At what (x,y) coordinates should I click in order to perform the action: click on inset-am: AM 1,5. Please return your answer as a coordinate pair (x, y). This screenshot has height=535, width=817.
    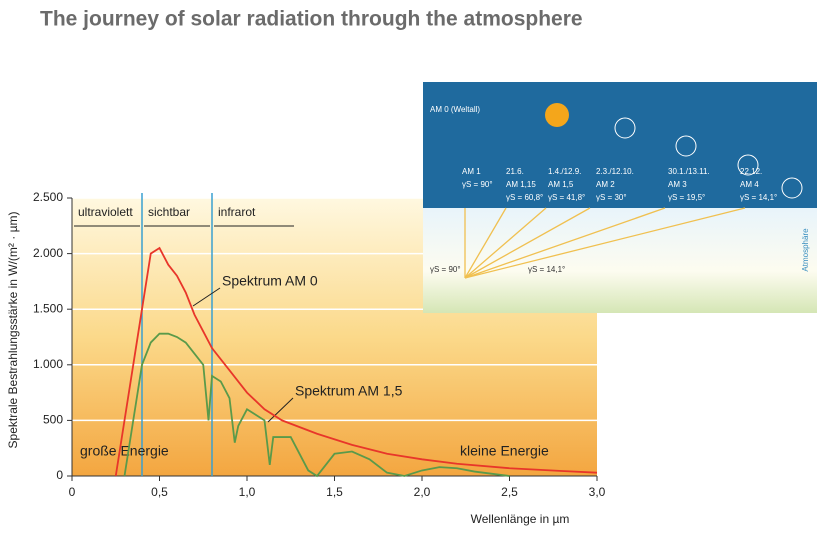
    Looking at the image, I should click on (561, 184).